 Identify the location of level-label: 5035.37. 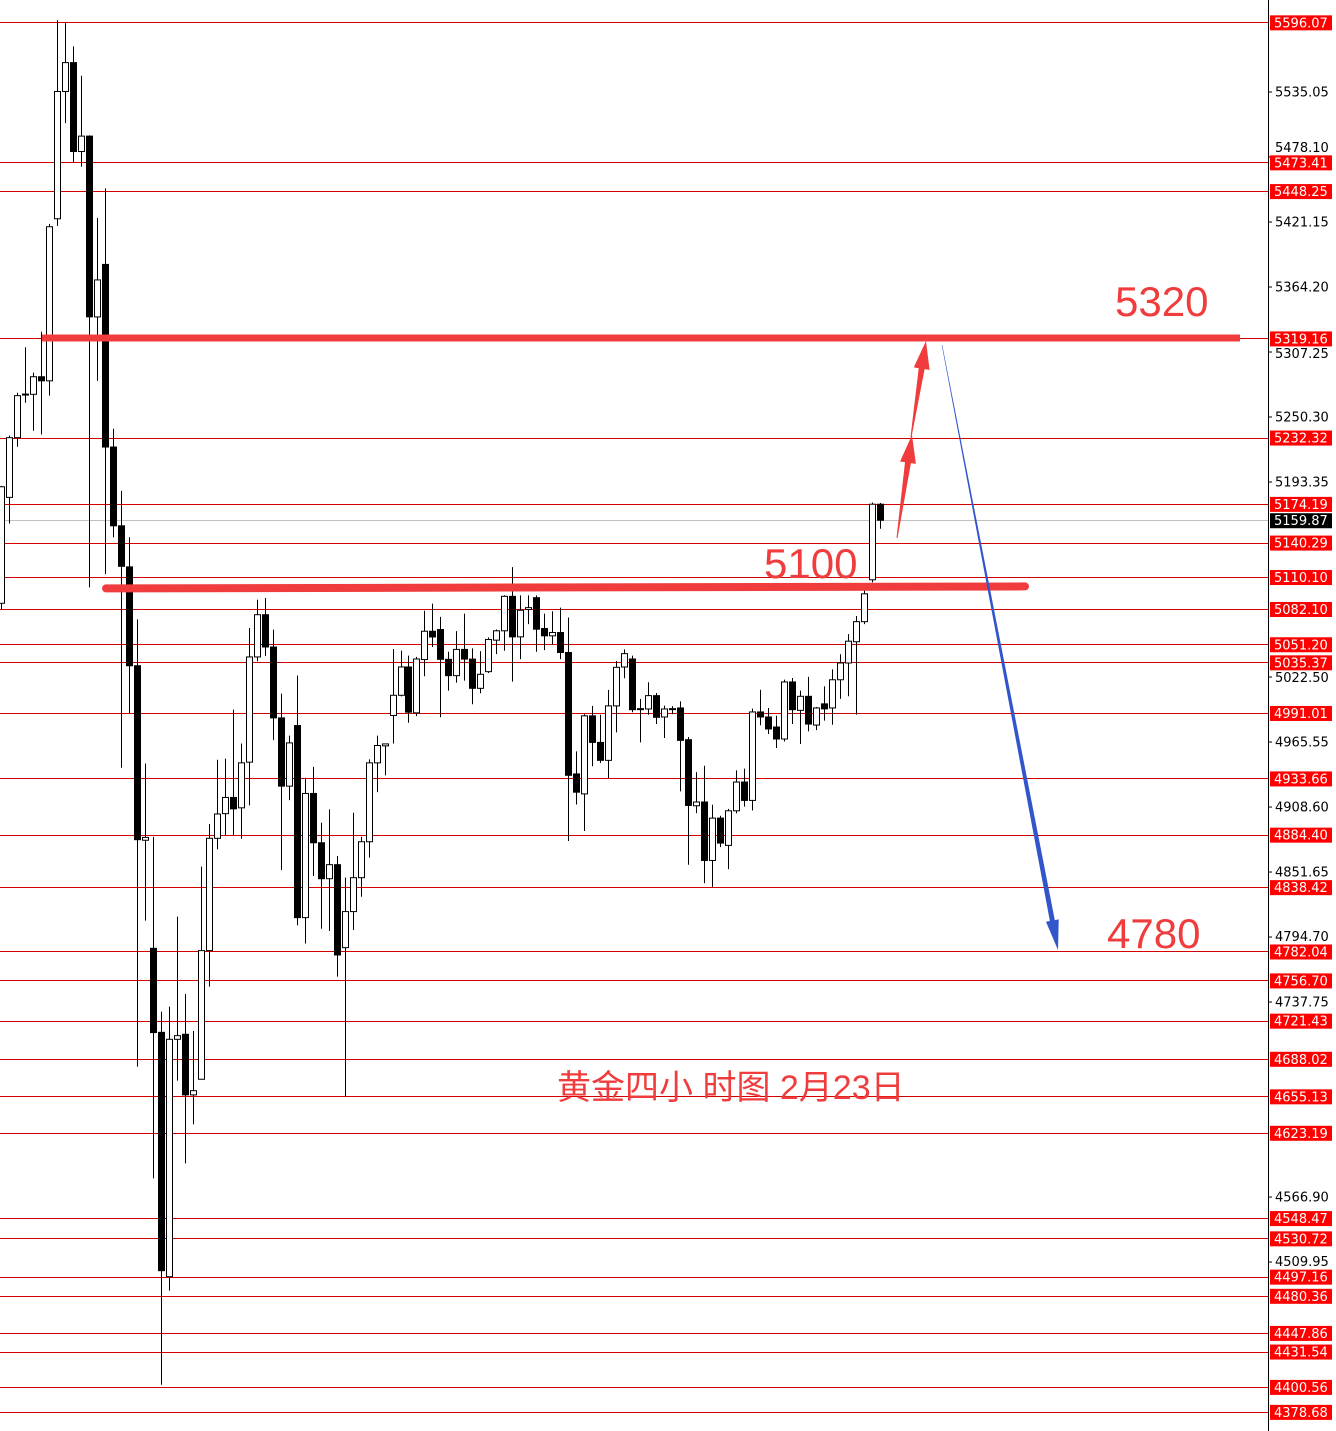
(1301, 663).